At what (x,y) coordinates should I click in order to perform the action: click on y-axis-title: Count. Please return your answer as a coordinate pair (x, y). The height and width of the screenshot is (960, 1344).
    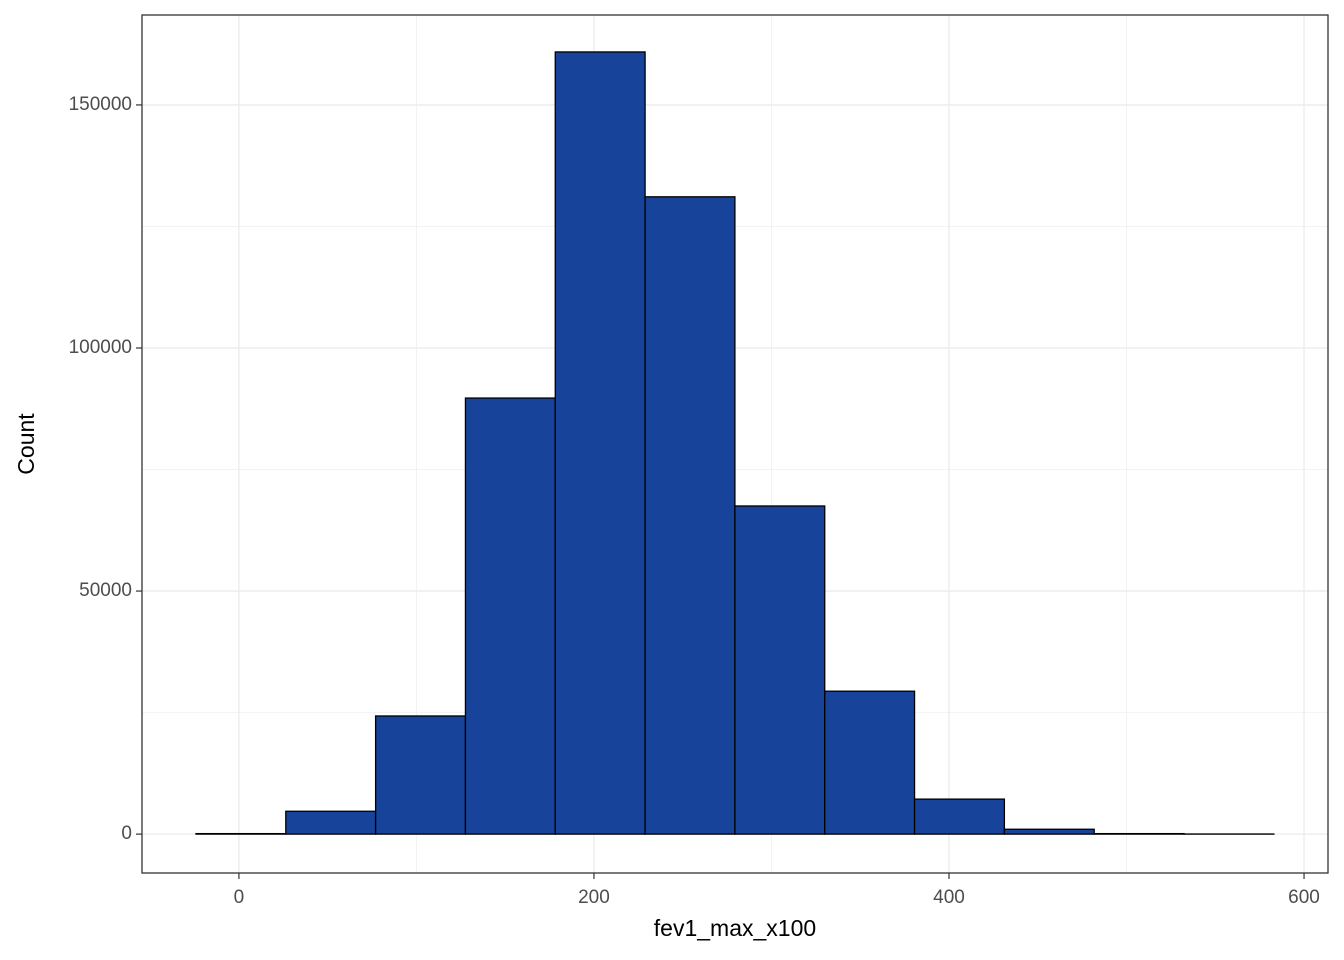
    Looking at the image, I should click on (26, 444).